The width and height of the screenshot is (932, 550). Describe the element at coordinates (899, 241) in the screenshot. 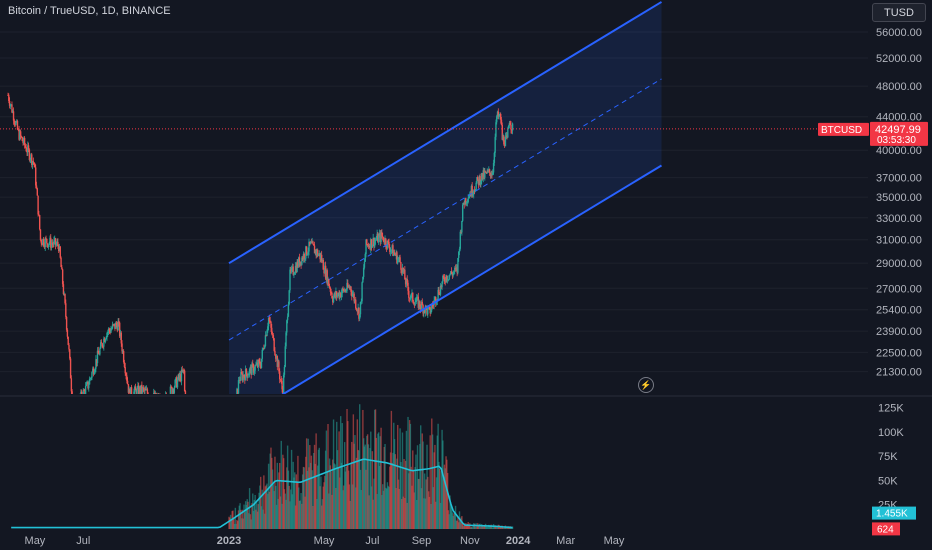

I see `price-tick-label: 31000.00` at that location.